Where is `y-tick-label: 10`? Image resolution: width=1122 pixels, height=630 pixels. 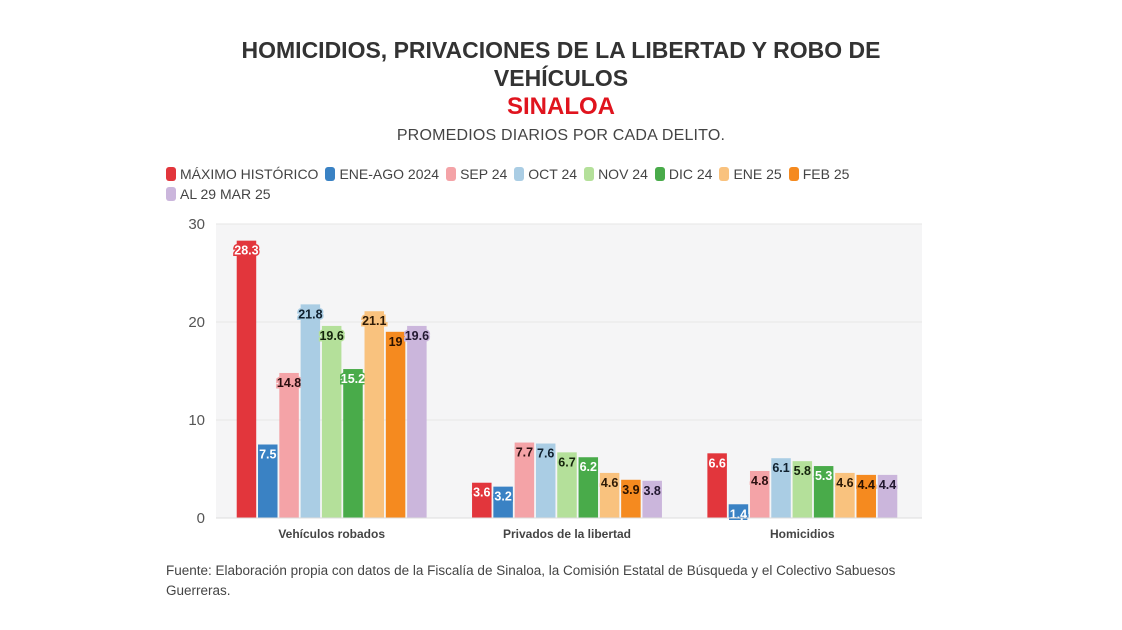
y-tick-label: 10 is located at coordinates (196, 420).